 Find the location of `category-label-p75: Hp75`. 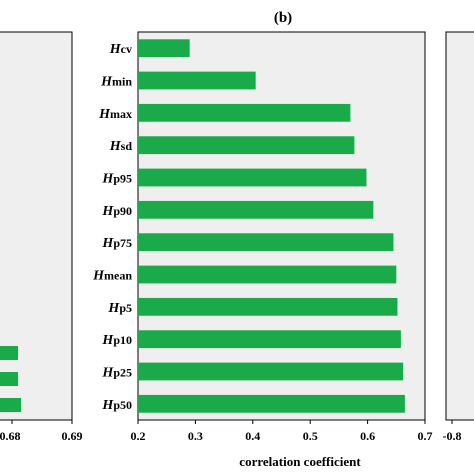

category-label-p75: Hp75 is located at coordinates (116, 243).